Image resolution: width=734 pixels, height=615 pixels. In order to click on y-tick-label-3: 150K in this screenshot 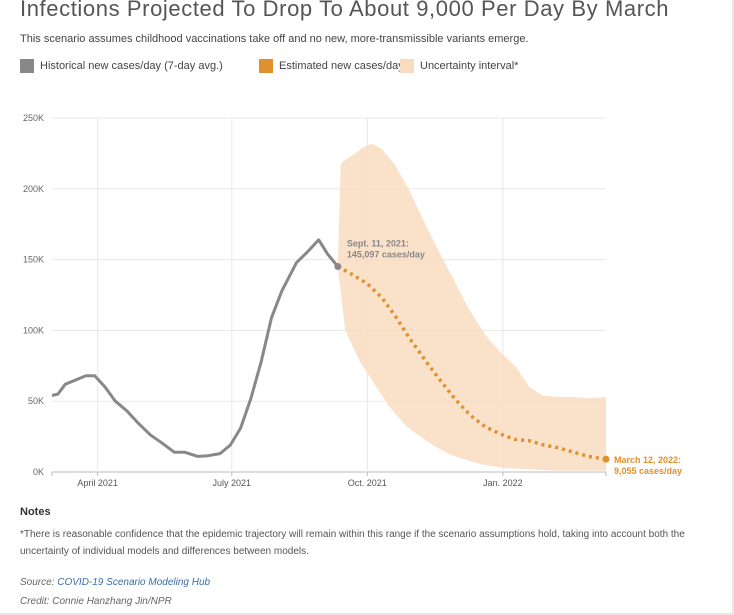, I will do `click(33, 260)`.